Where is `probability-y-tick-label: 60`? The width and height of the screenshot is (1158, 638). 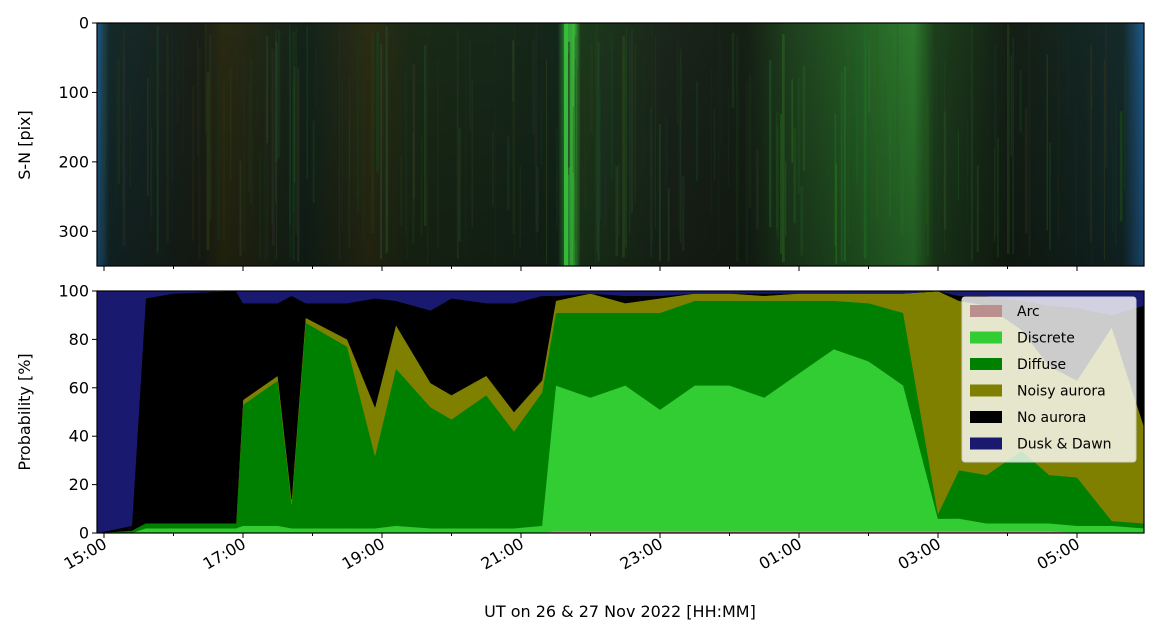 probability-y-tick-label: 60 is located at coordinates (79, 387).